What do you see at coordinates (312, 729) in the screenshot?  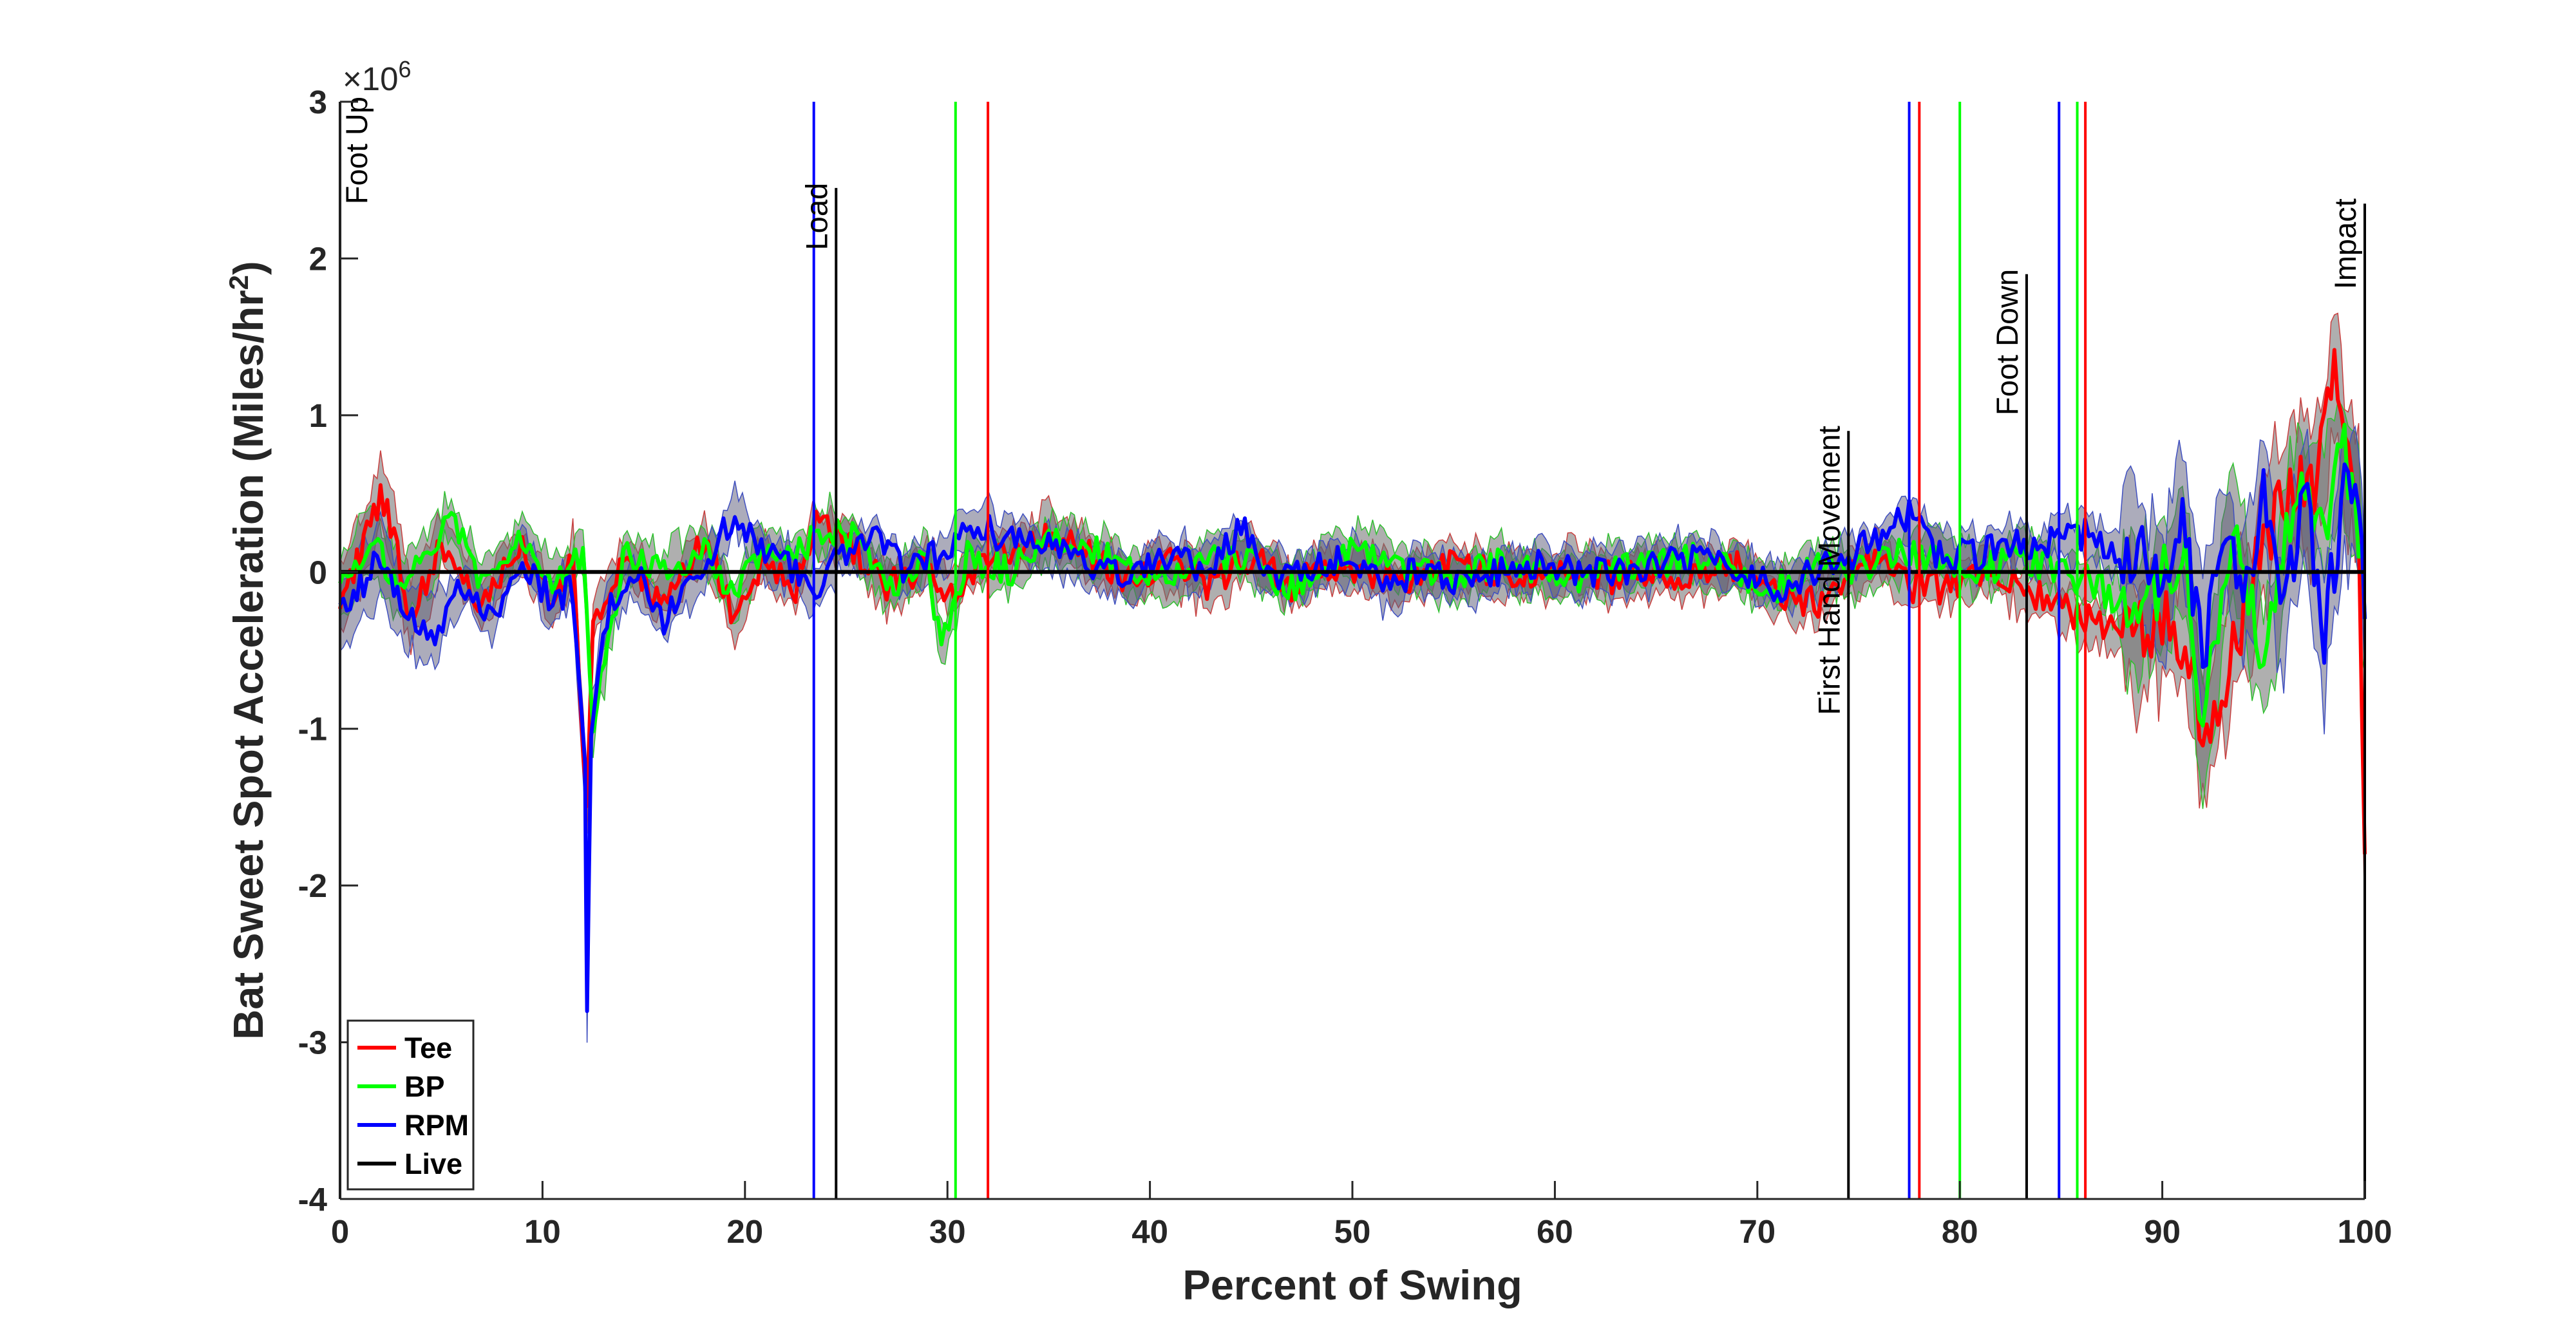 I see `y-tick-label: -1` at bounding box center [312, 729].